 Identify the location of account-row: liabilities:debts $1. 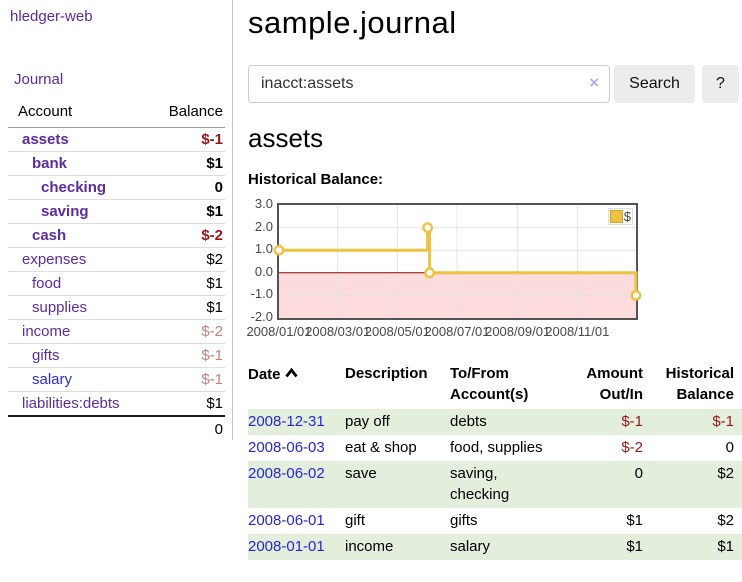
(116, 404).